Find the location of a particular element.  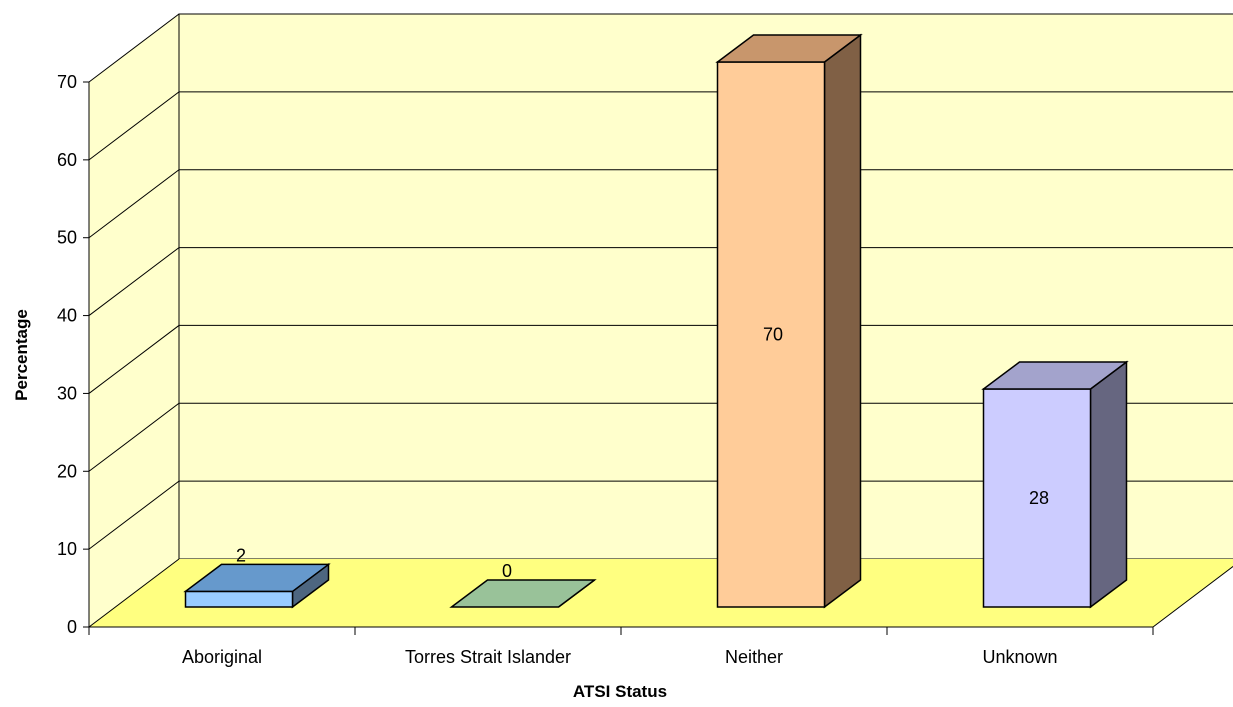

data-label: 70 is located at coordinates (773, 335).